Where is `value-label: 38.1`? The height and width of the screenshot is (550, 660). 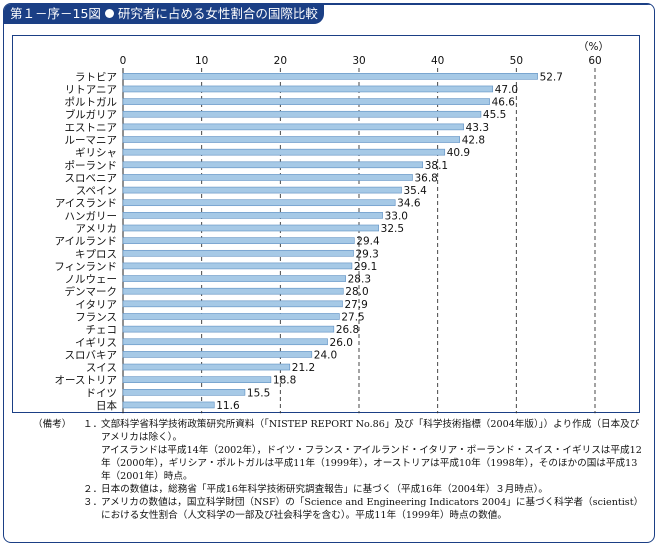
value-label: 38.1 is located at coordinates (436, 166).